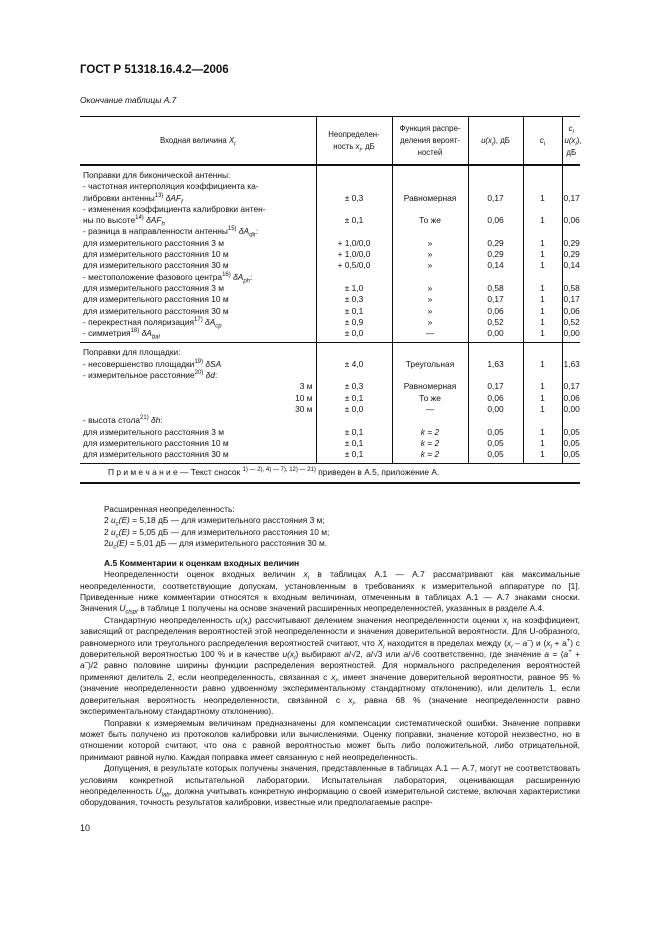  What do you see at coordinates (306, 386) in the screenshot?
I see `text-segment: 3 м` at bounding box center [306, 386].